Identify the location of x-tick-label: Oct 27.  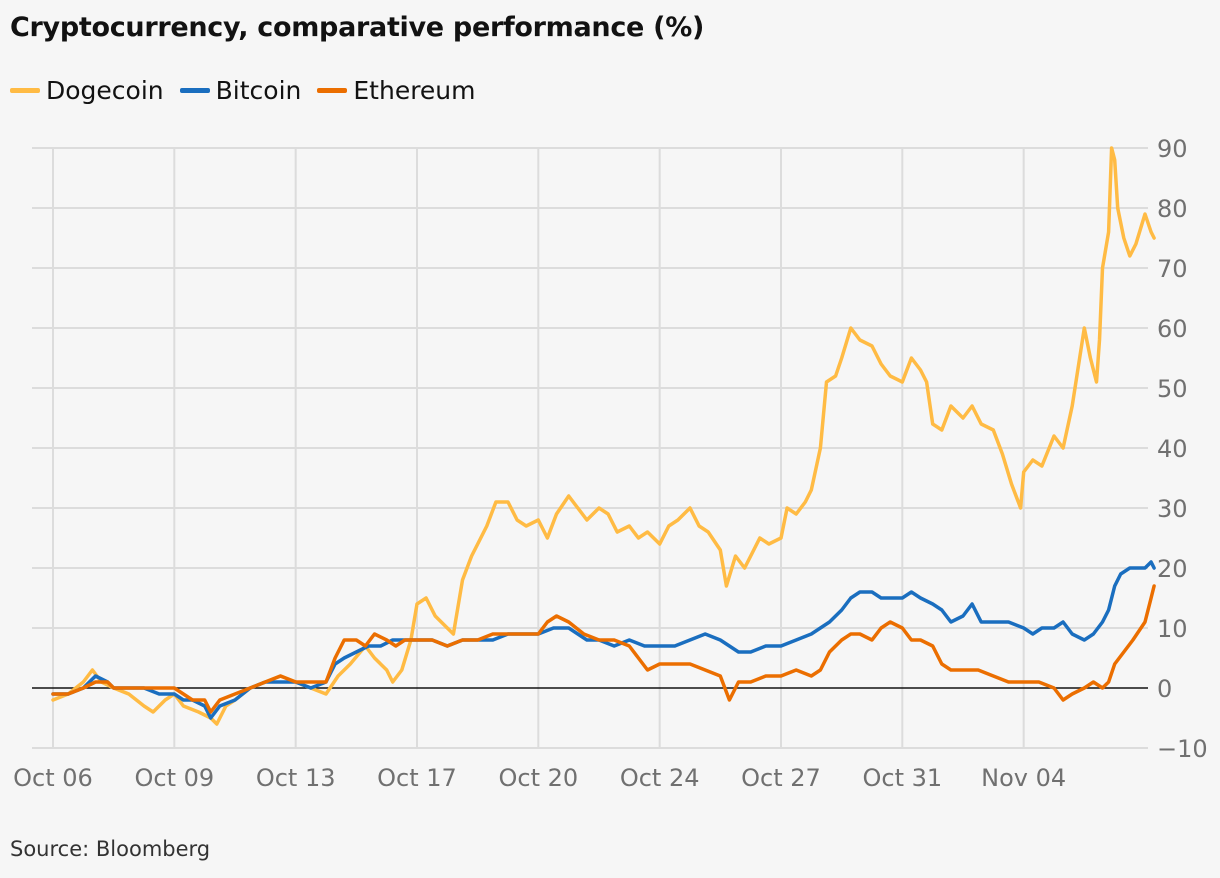
(781, 778).